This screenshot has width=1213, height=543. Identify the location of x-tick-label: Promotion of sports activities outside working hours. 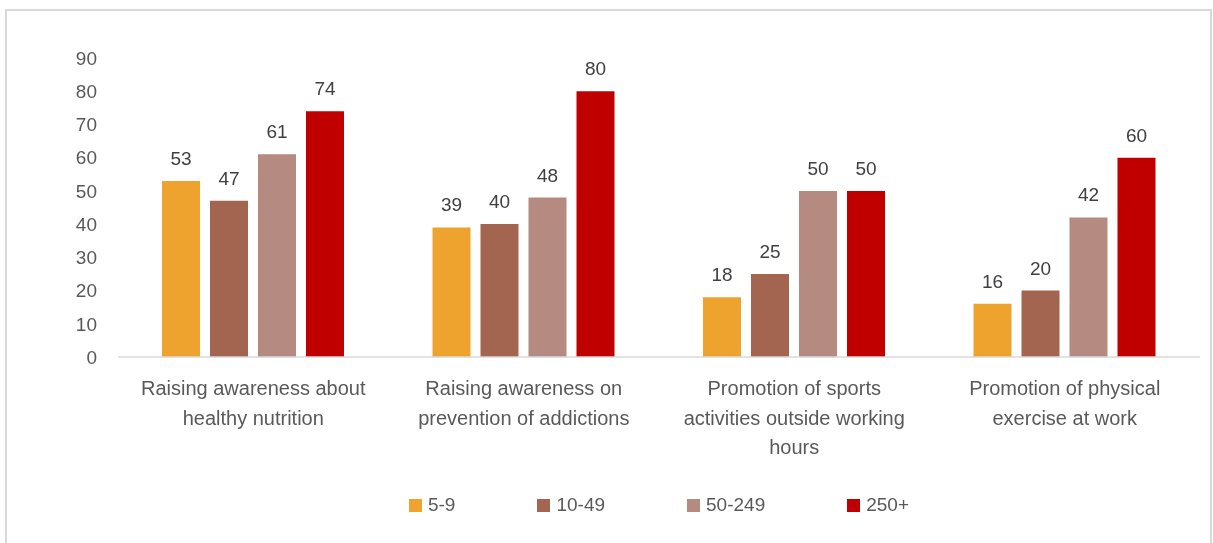
(794, 417).